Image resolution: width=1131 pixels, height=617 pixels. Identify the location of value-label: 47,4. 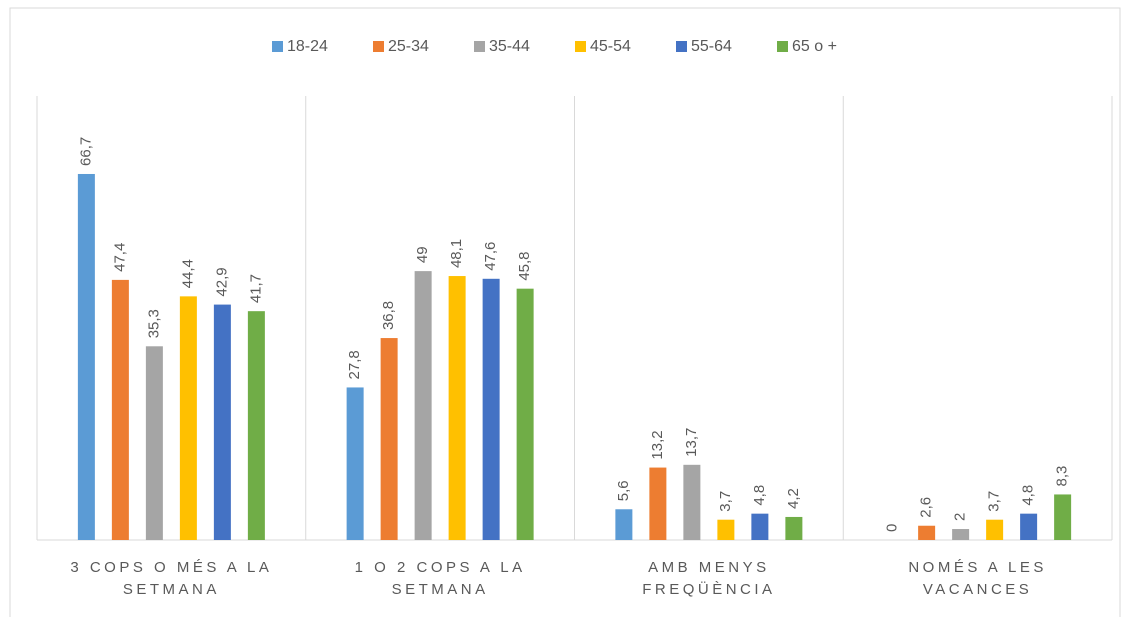
(119, 257).